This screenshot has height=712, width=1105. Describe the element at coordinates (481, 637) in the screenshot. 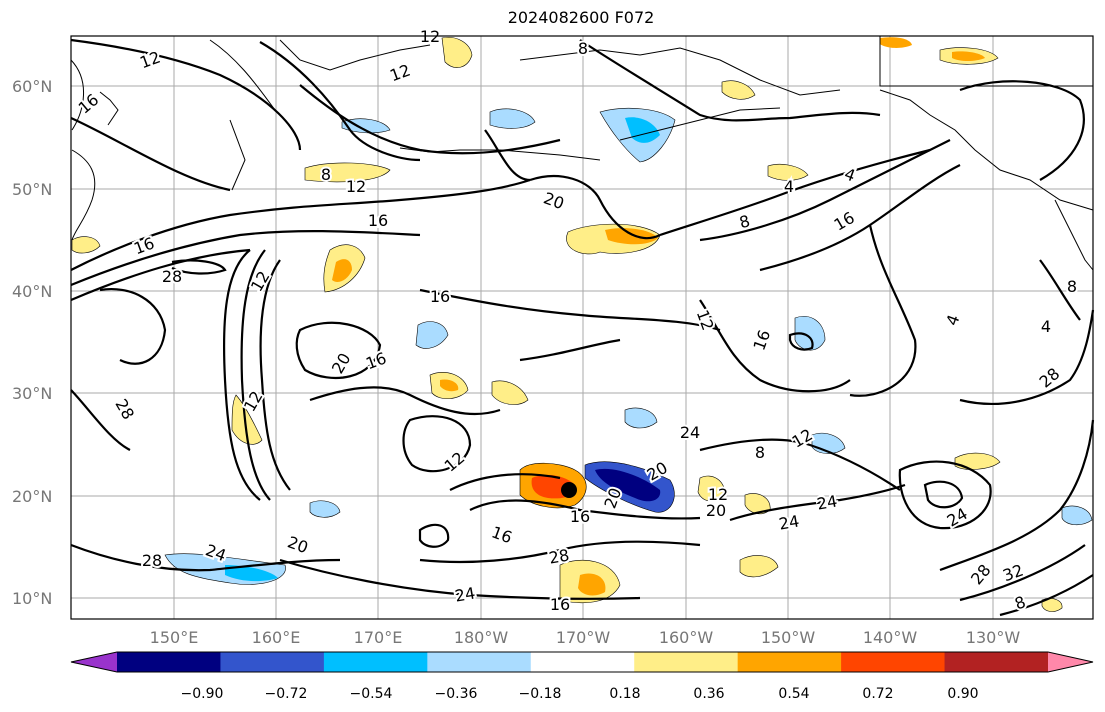

I see `lon-label: 180°W` at that location.